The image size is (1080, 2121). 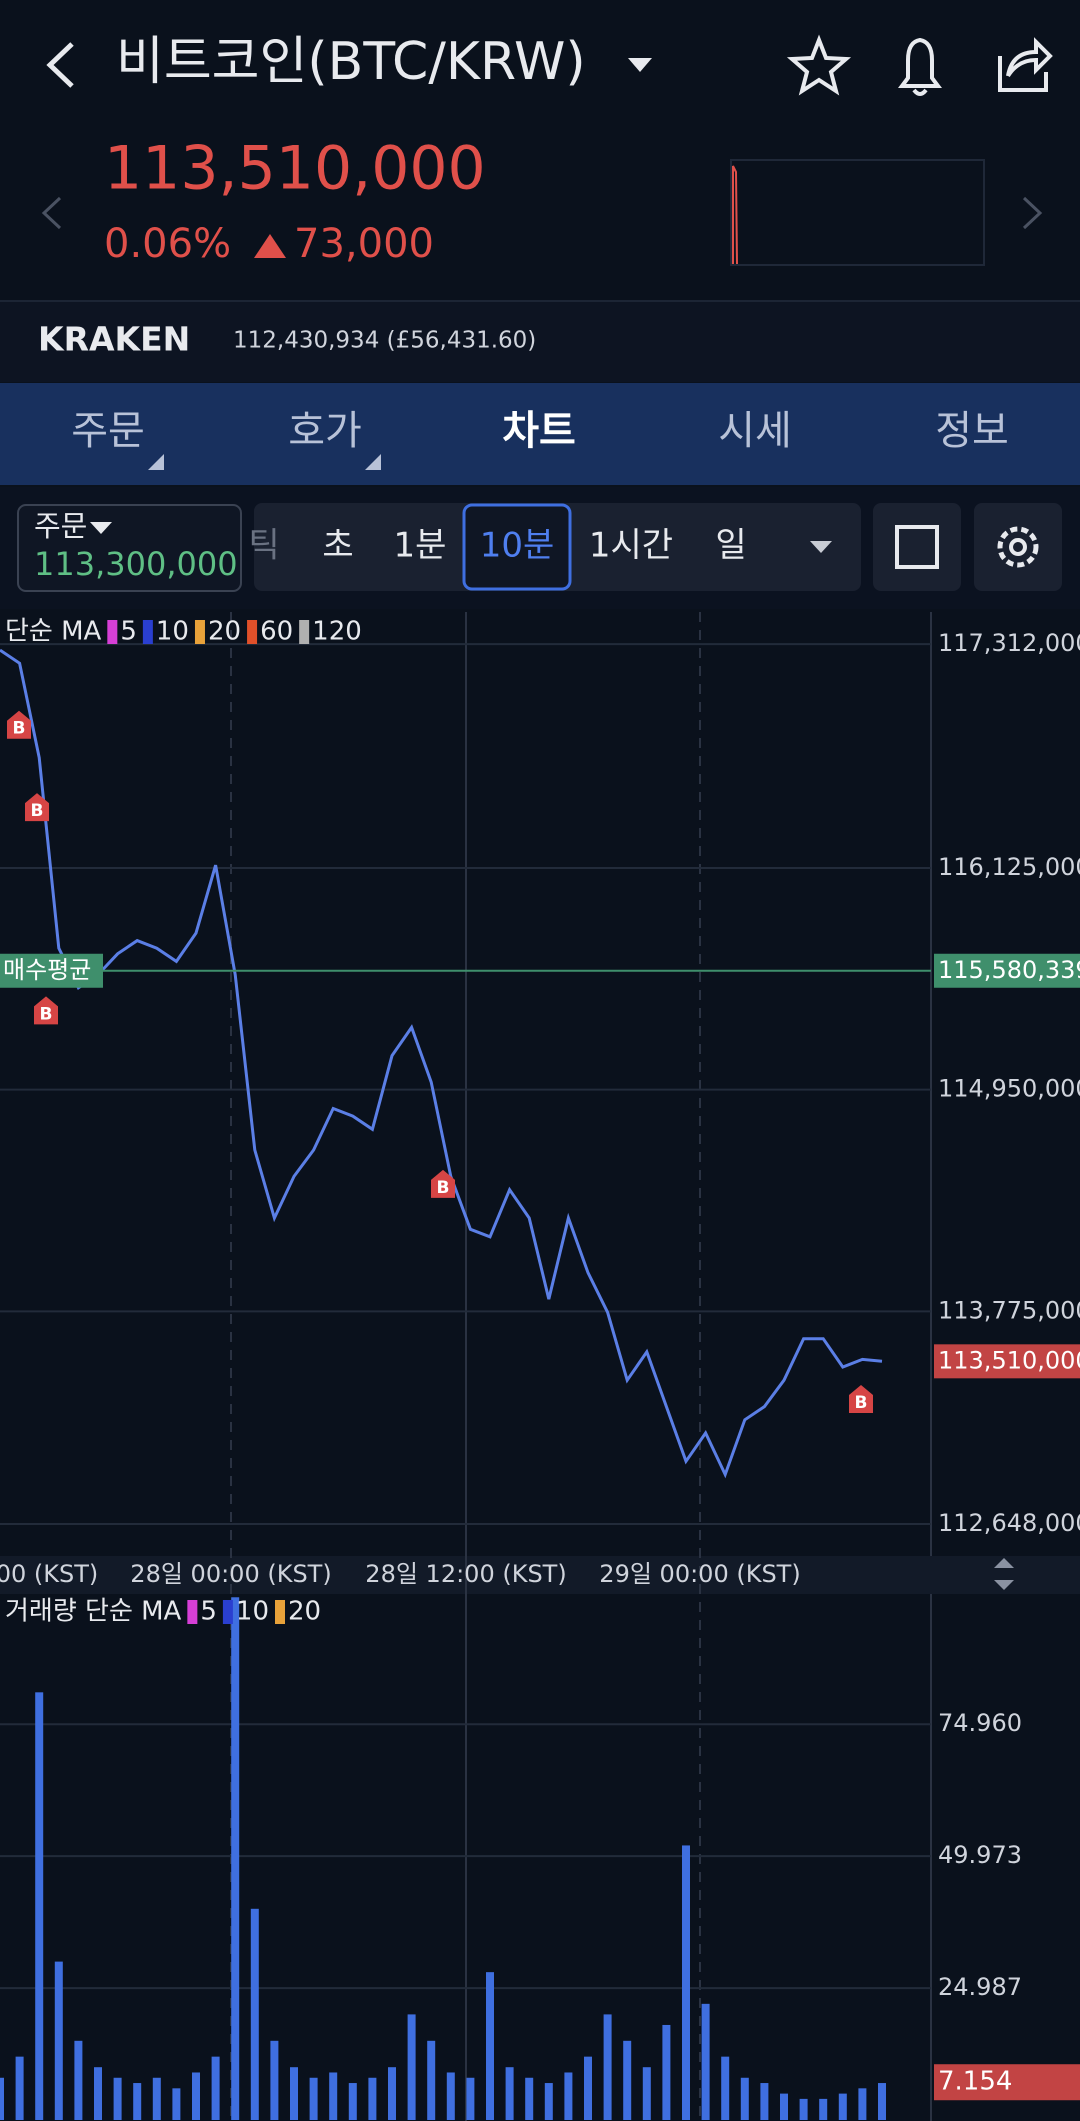 I want to click on interval: 틱, so click(x=263, y=546).